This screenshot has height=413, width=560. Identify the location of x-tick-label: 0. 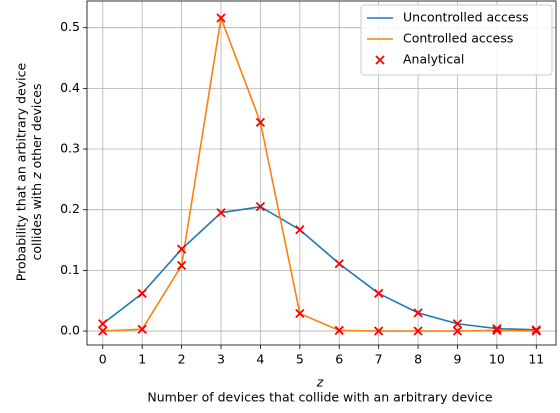
(103, 359).